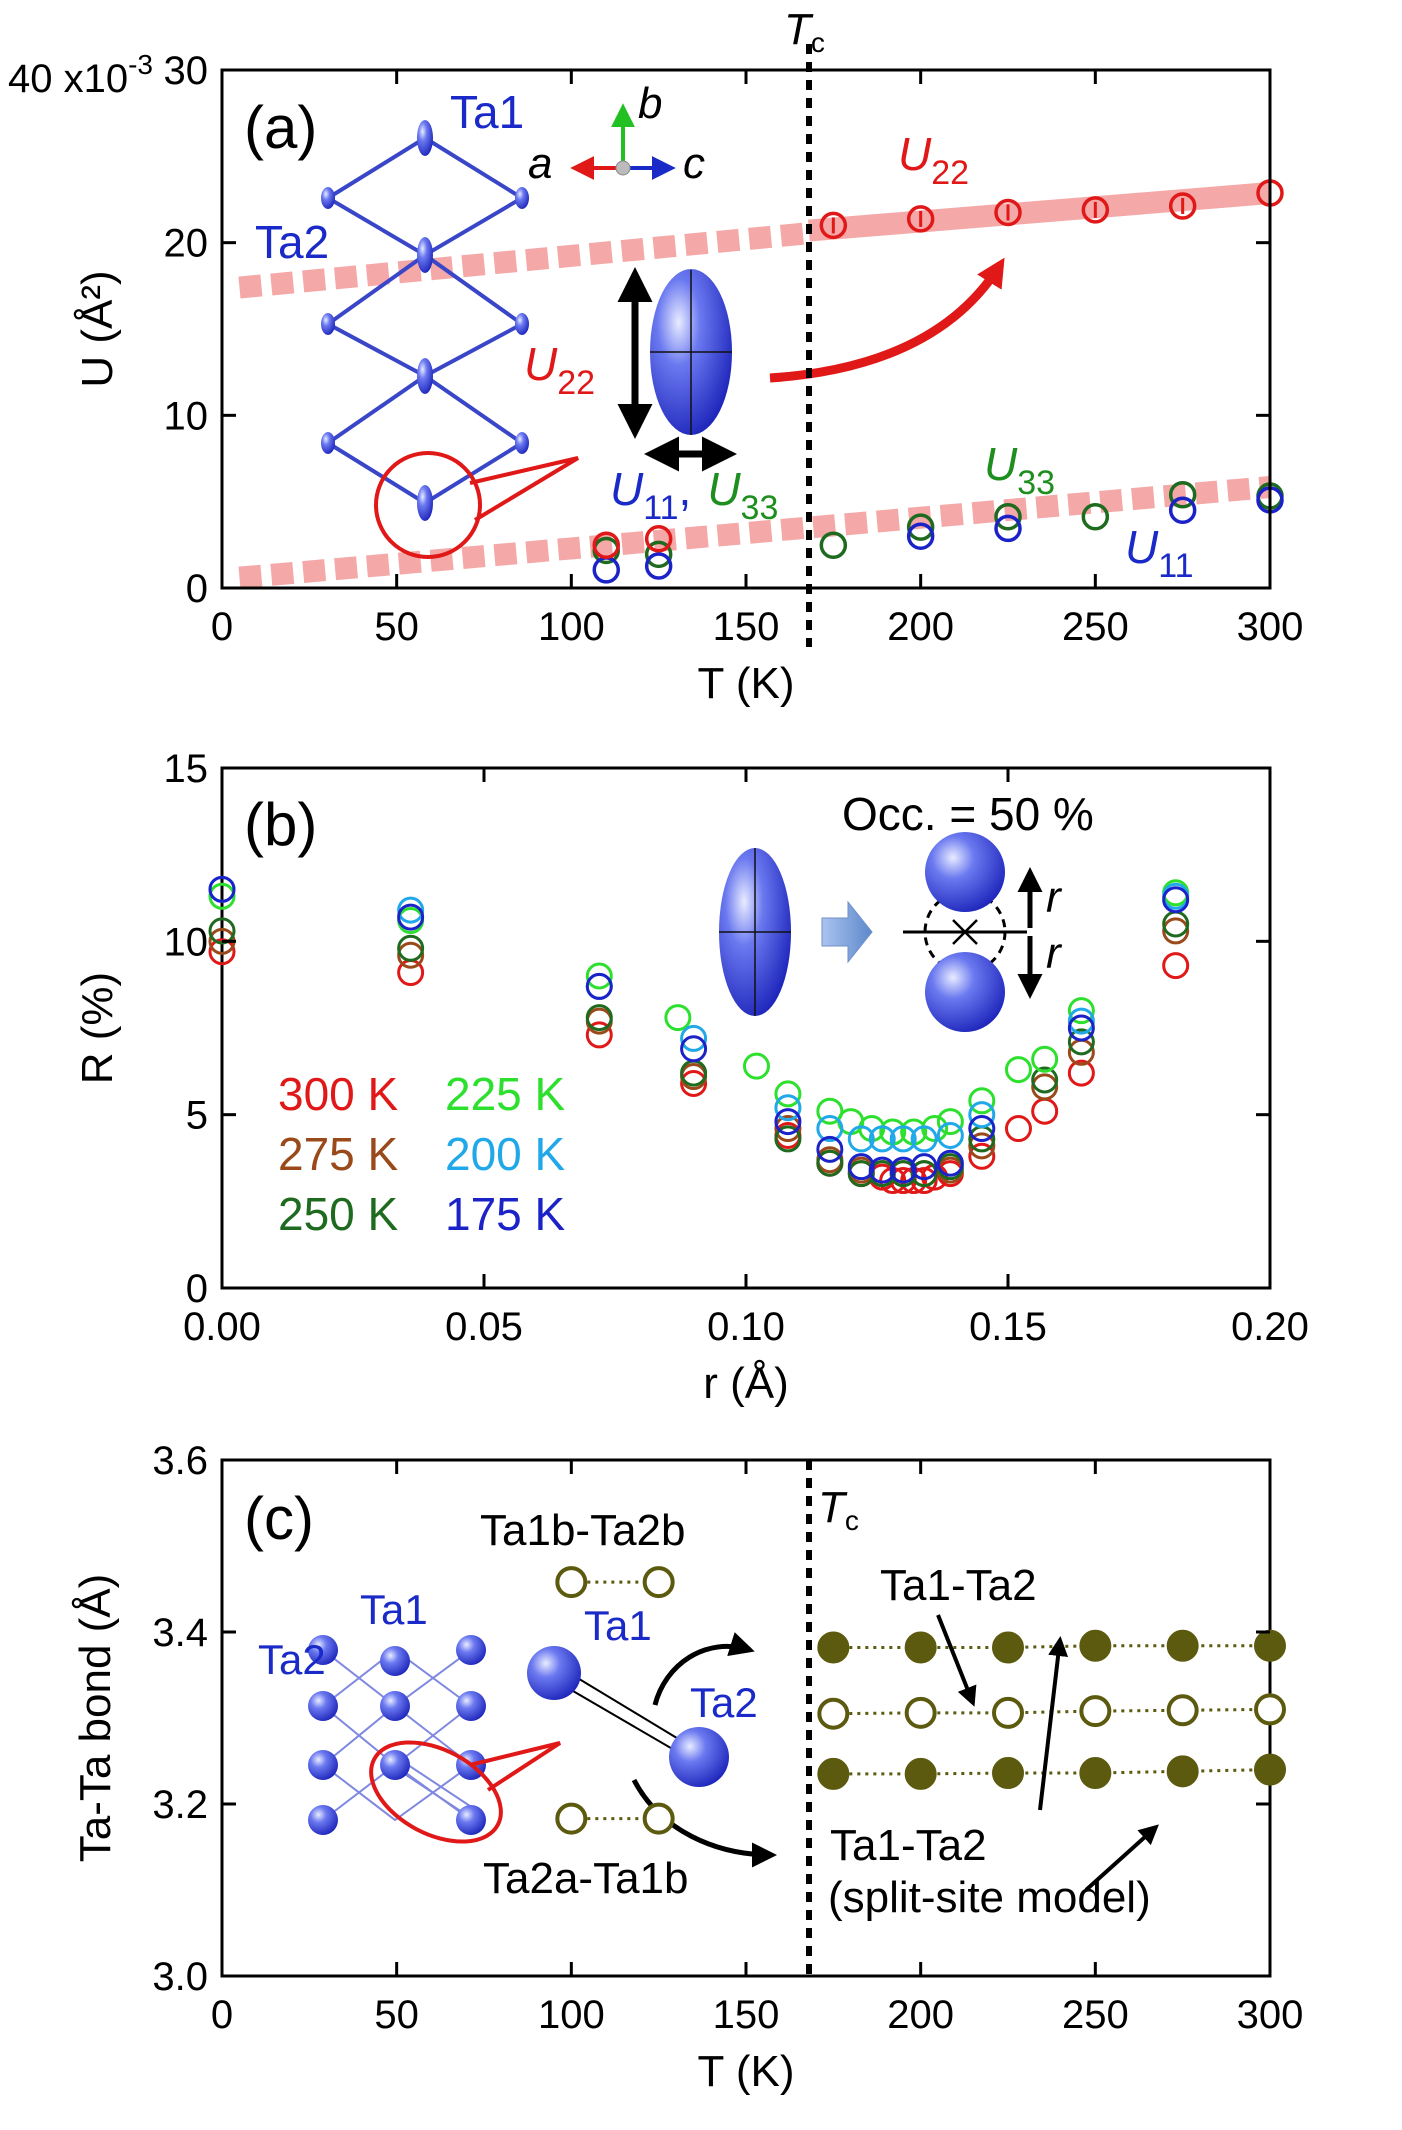  What do you see at coordinates (694, 495) in the screenshot?
I see `a-u11-u33-label: U11, U33` at bounding box center [694, 495].